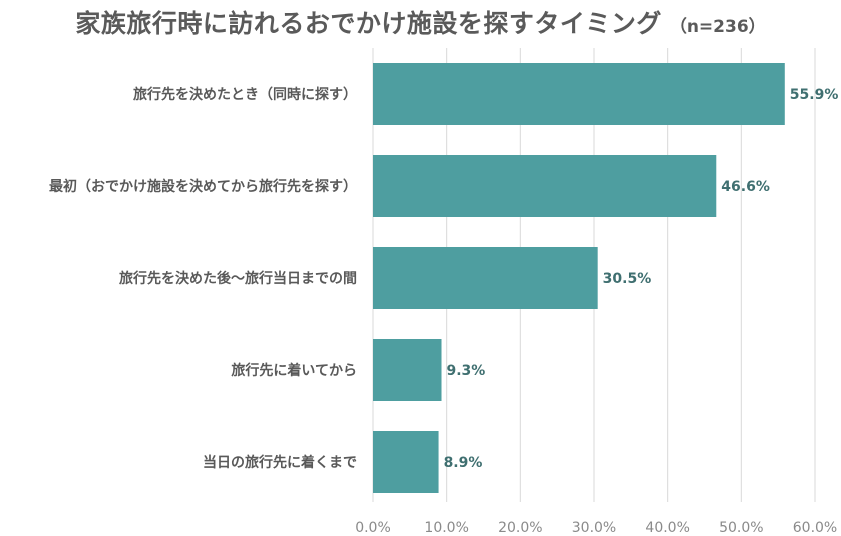 This screenshot has height=536, width=841. What do you see at coordinates (745, 187) in the screenshot?
I see `value-label: 46.6%` at bounding box center [745, 187].